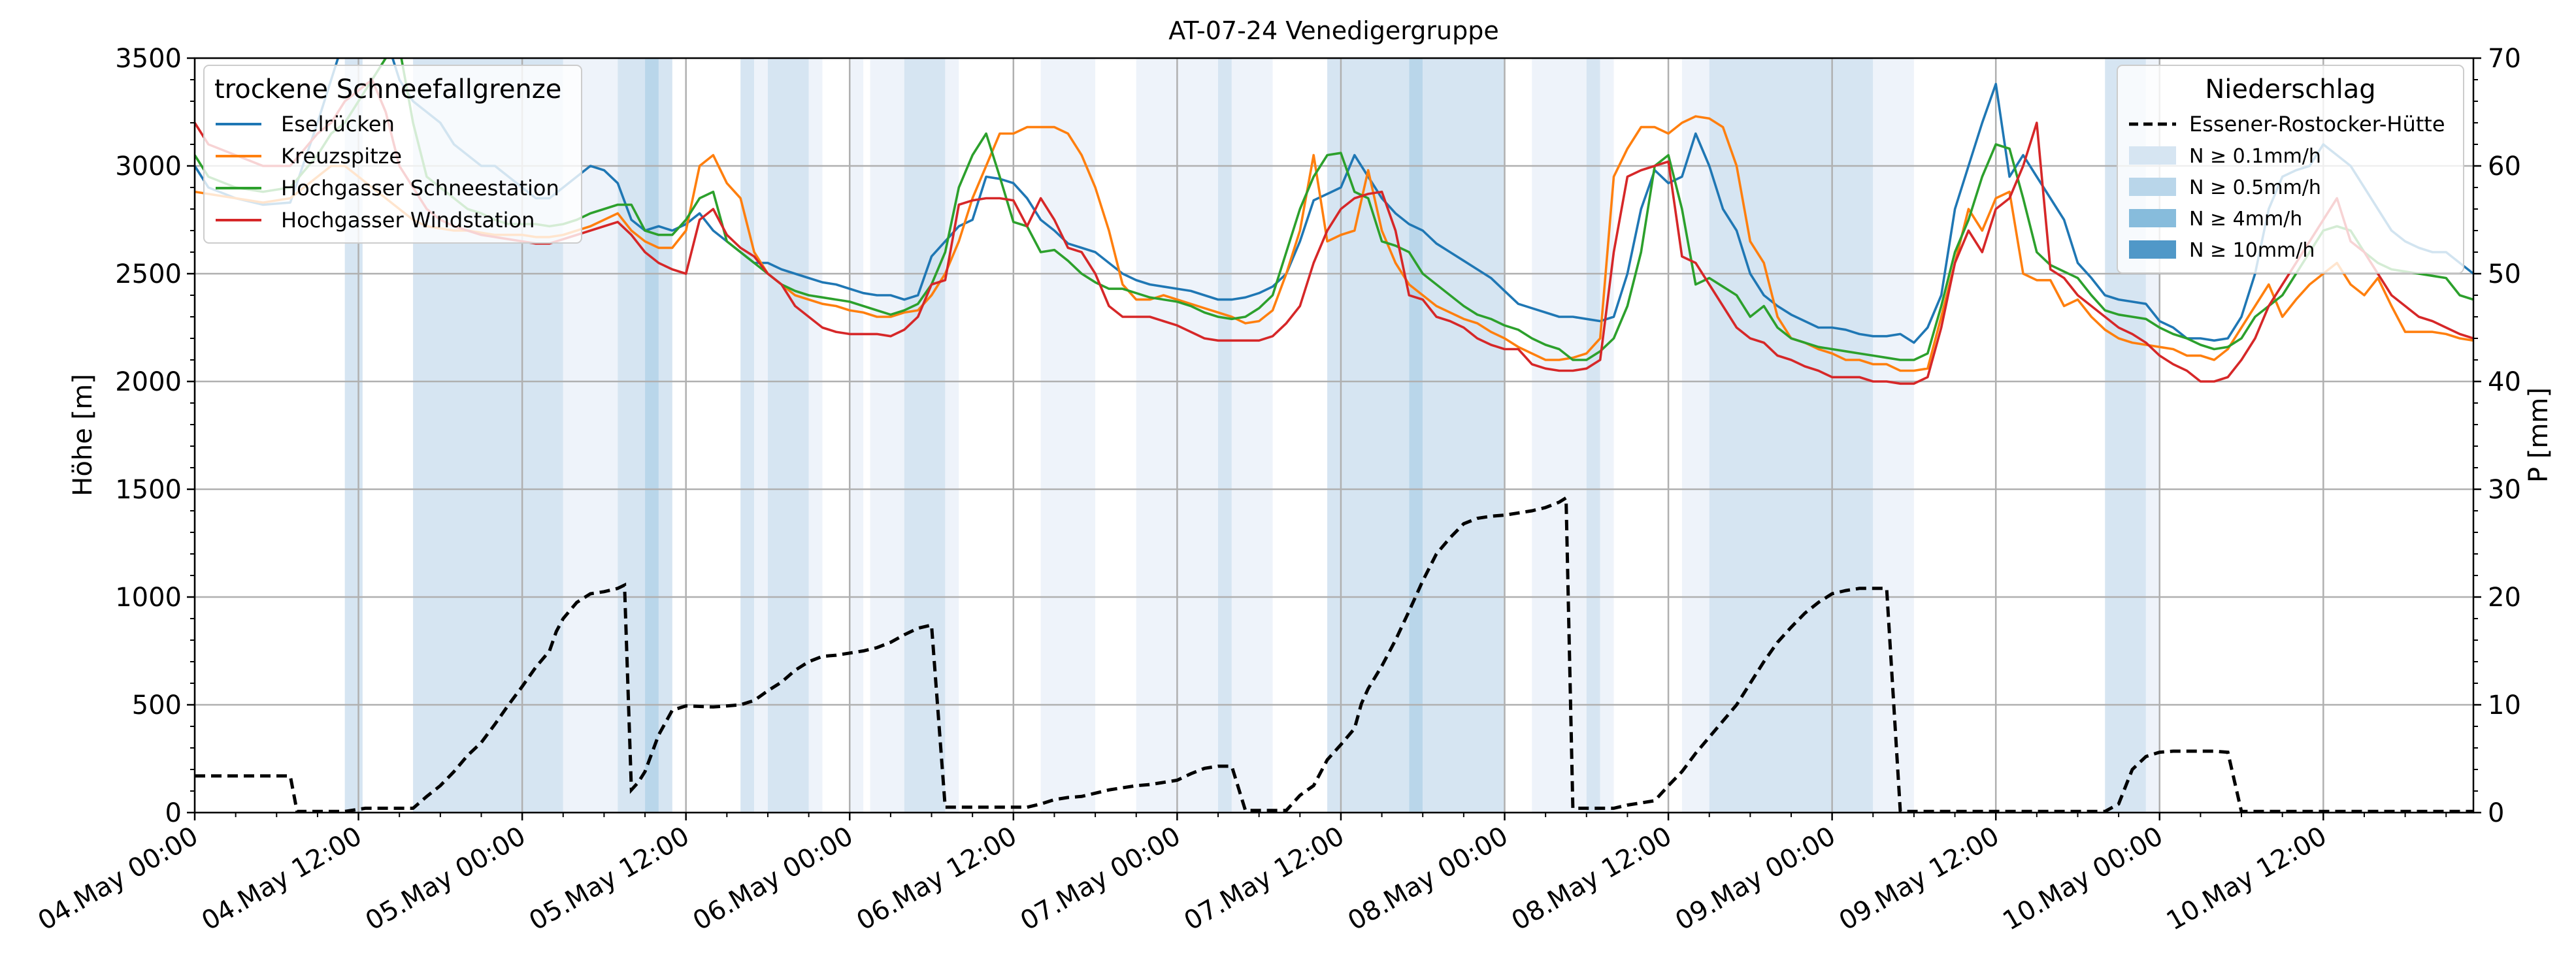 This screenshot has height=970, width=2576. I want to click on y-tick-label-left: 2000, so click(148, 382).